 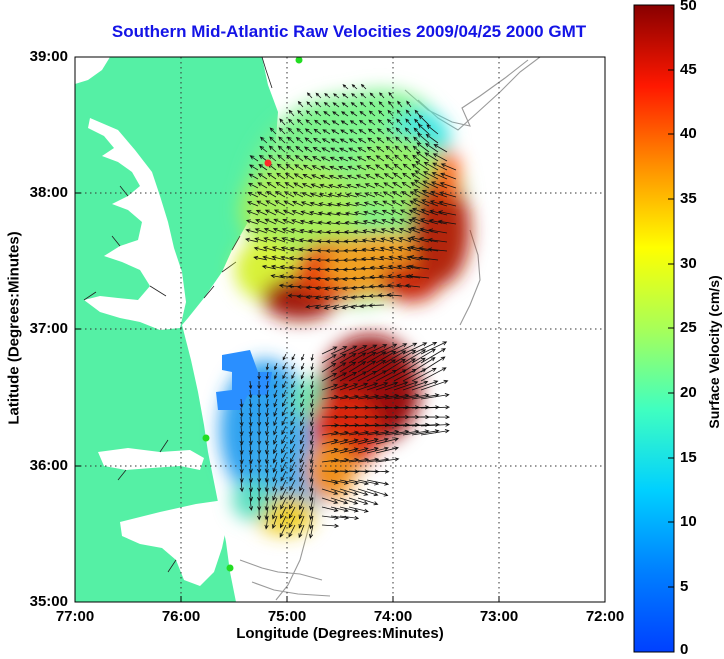 What do you see at coordinates (135, 224) in the screenshot?
I see `chesapeake-bay` at bounding box center [135, 224].